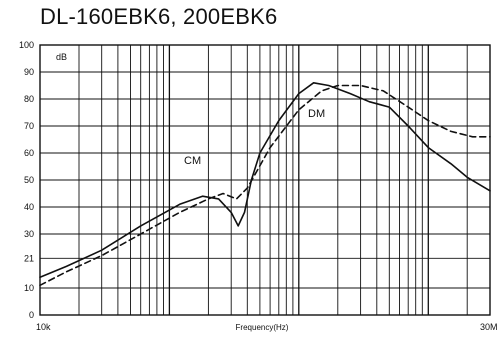  Describe the element at coordinates (29, 207) in the screenshot. I see `y-tick-label: 40` at that location.